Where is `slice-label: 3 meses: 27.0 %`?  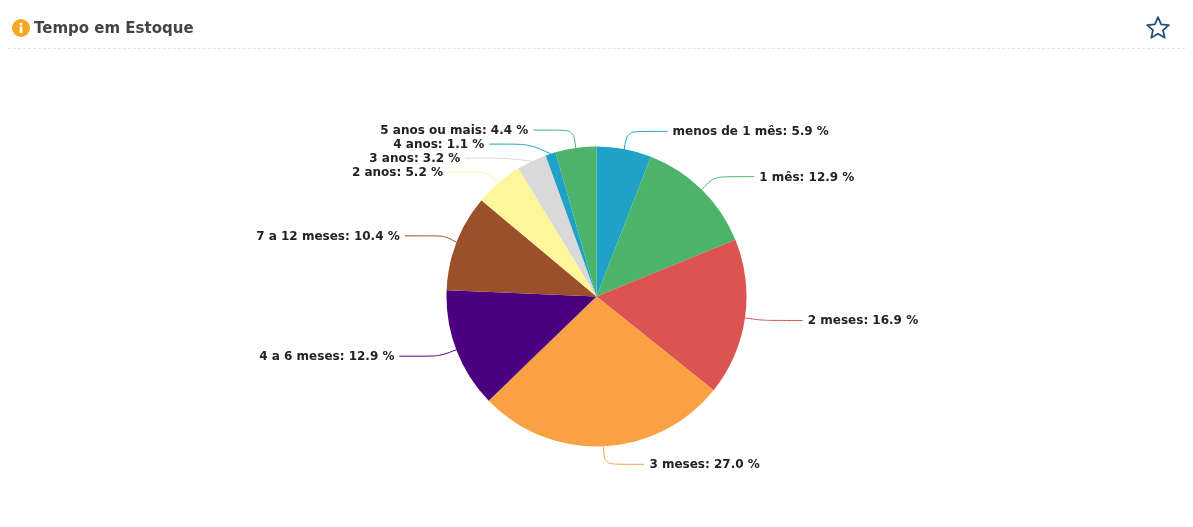
slice-label: 3 meses: 27.0 % is located at coordinates (704, 464).